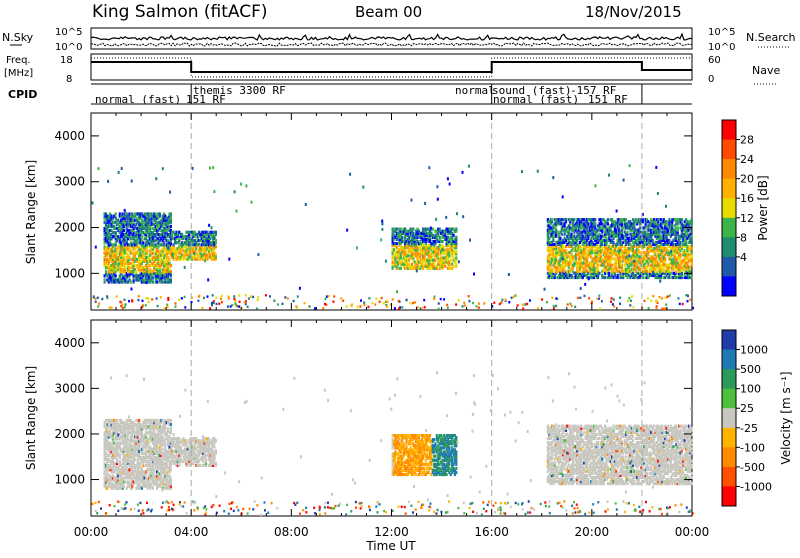 The image size is (800, 558). Describe the element at coordinates (388, 12) in the screenshot. I see `beam-label: Beam 00` at that location.